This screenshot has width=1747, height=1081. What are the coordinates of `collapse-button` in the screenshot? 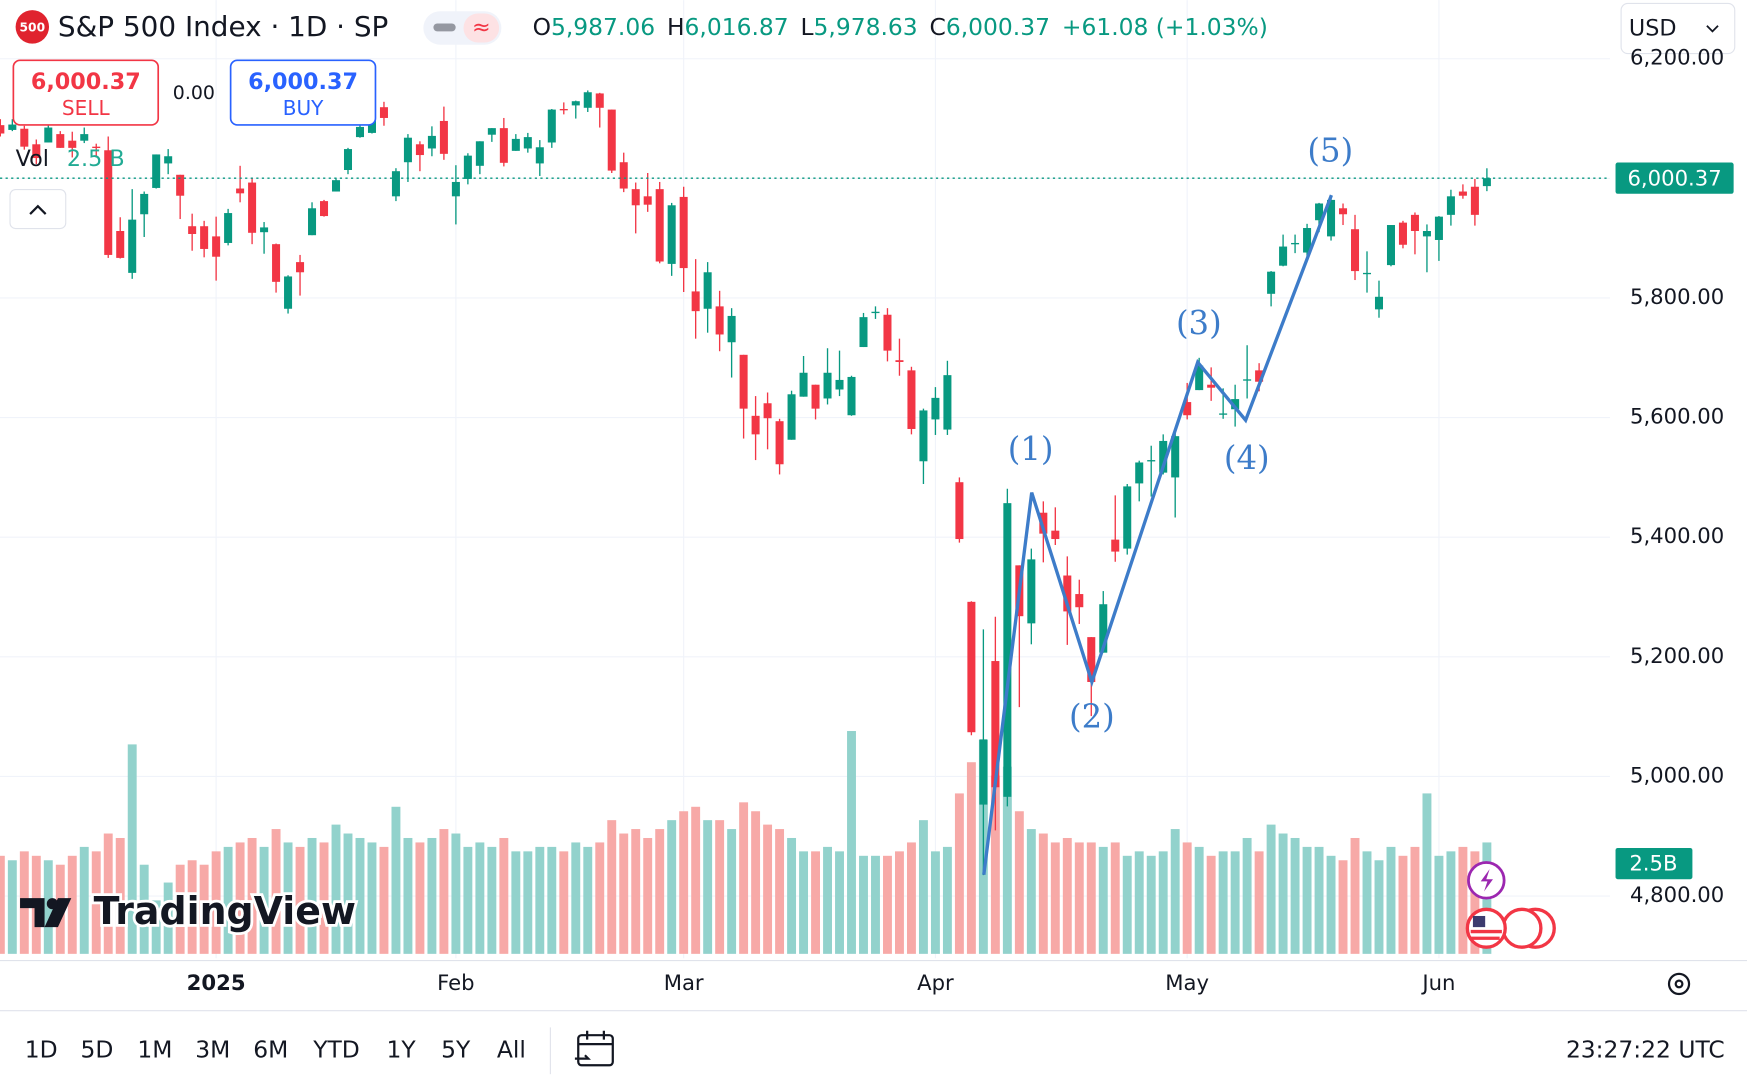 It's located at (38, 209).